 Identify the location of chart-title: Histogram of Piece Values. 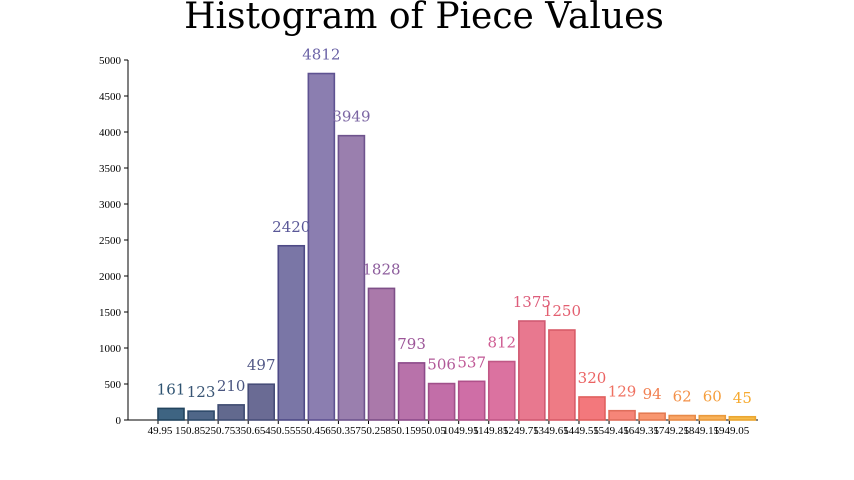
(424, 18).